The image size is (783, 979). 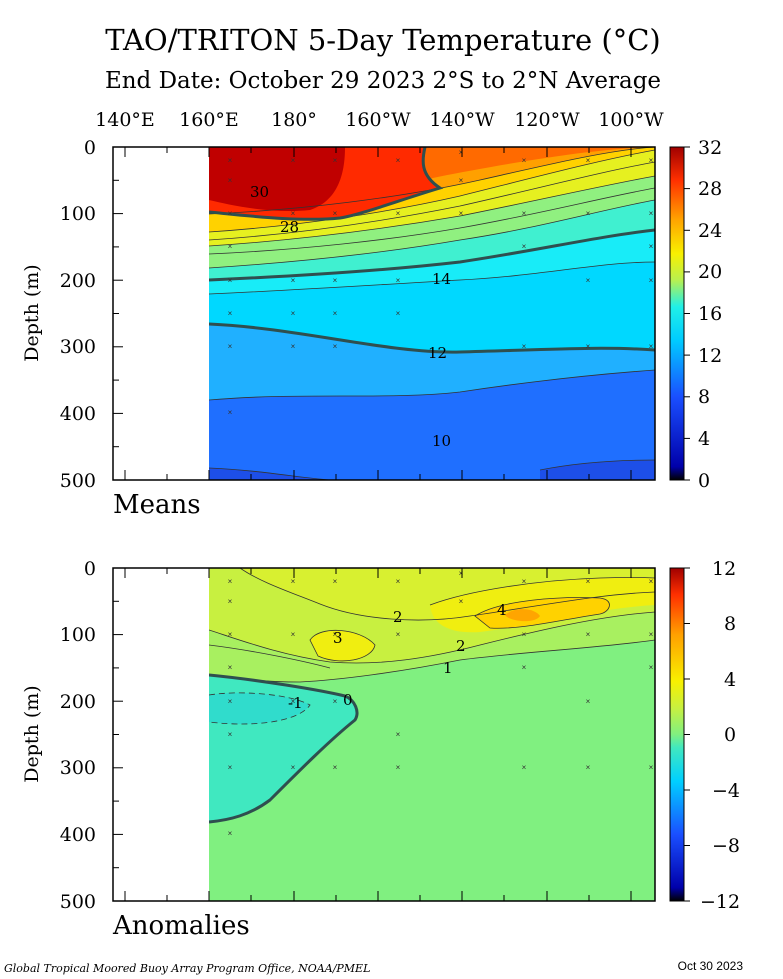 What do you see at coordinates (711, 966) in the screenshot?
I see `footer-date: Oct 30 2023` at bounding box center [711, 966].